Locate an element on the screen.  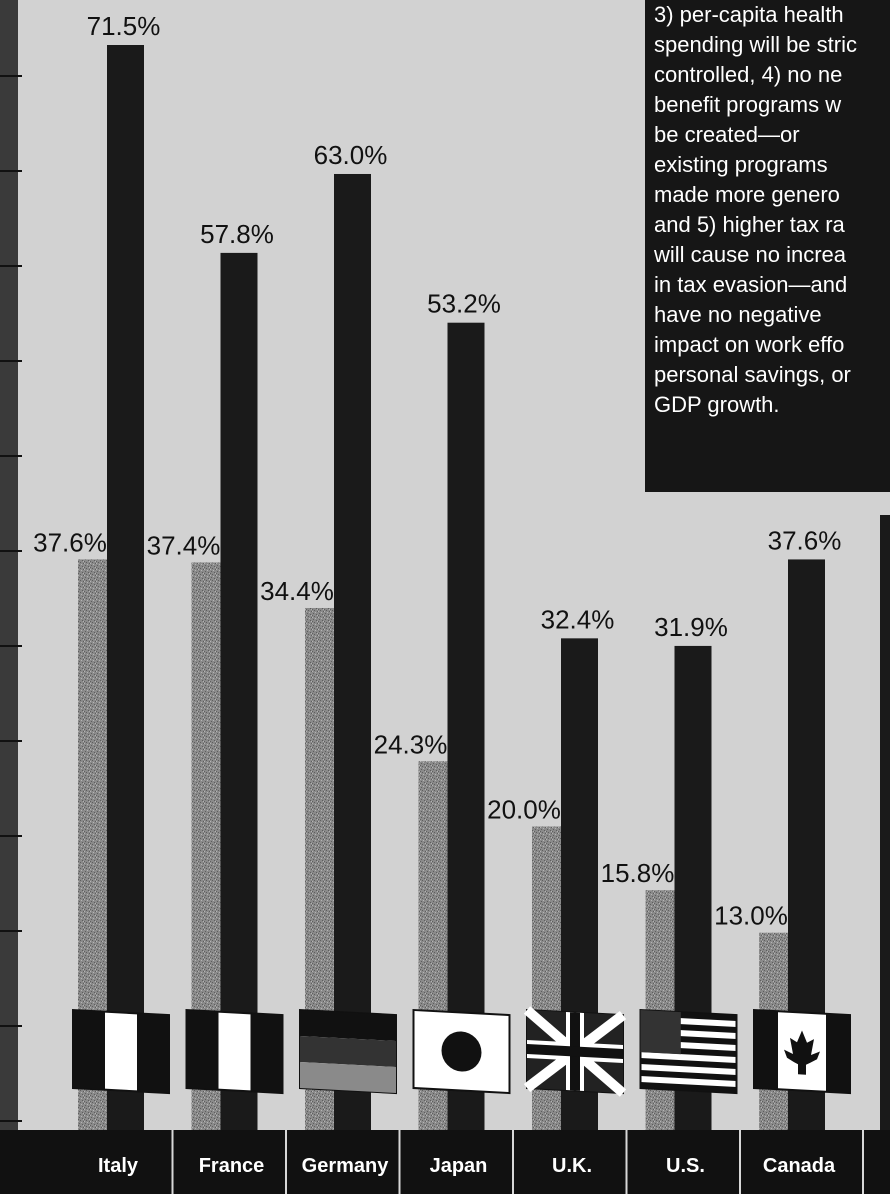
bar-dark-japan is located at coordinates (466, 726).